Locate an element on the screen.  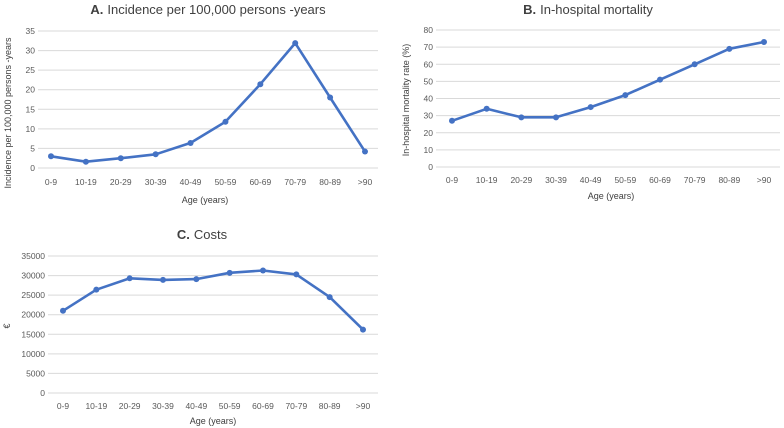
chart-b-x-tick-label: 80-89 is located at coordinates (729, 180).